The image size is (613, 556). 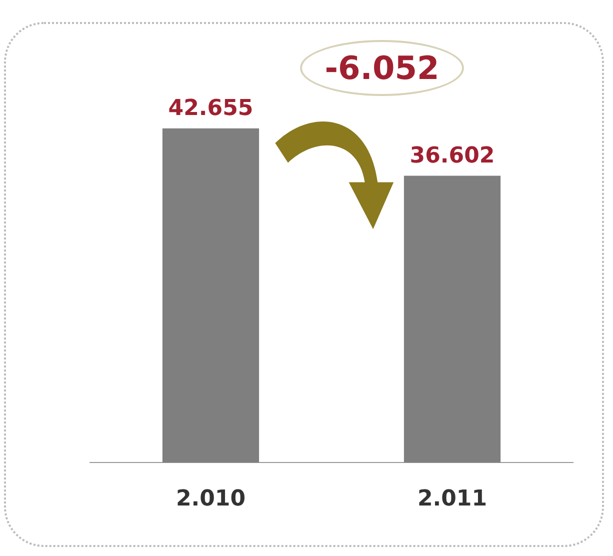 I want to click on data-label: 36.602, so click(x=452, y=156).